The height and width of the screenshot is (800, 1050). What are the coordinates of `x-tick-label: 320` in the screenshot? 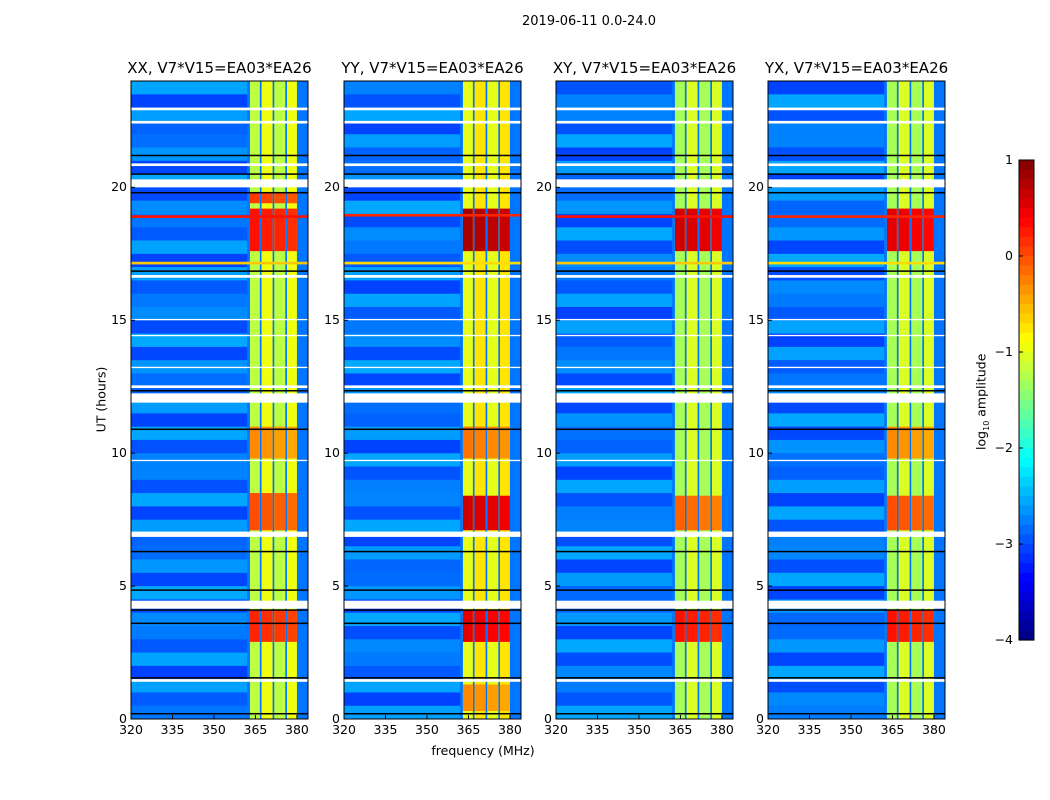 It's located at (131, 729).